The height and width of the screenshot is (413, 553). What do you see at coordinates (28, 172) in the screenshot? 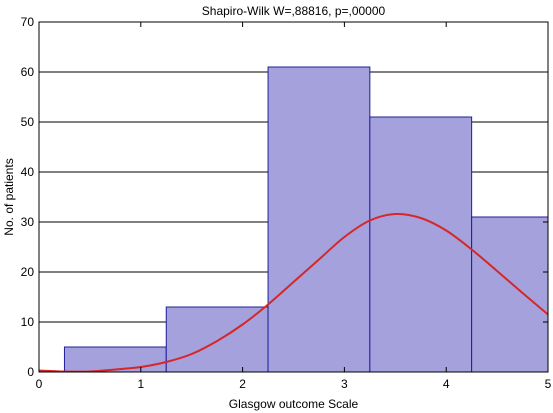
I see `y-tick-label: 40` at bounding box center [28, 172].